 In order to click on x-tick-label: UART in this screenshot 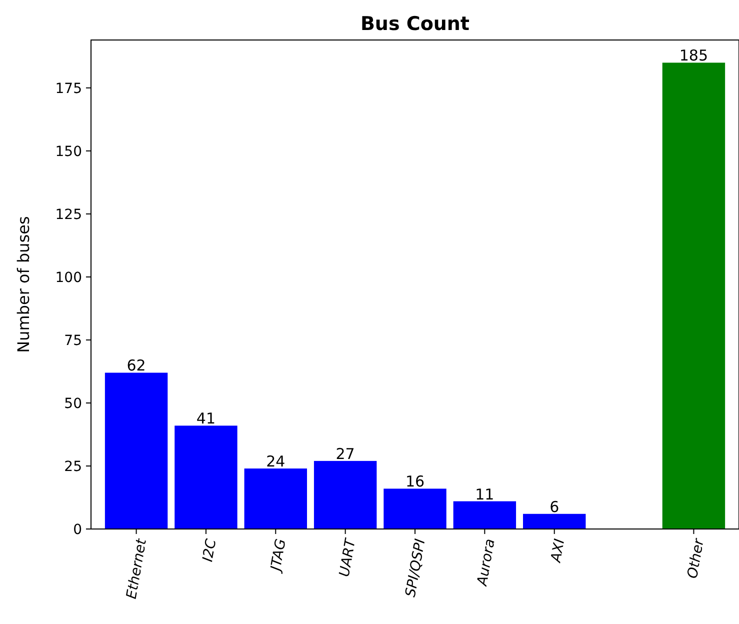, I will do `click(348, 557)`.